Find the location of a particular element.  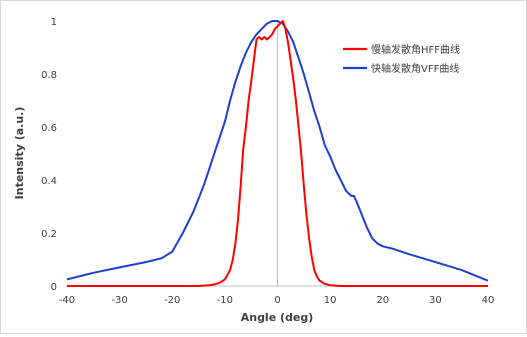

x-tick-label: -30 is located at coordinates (119, 300).